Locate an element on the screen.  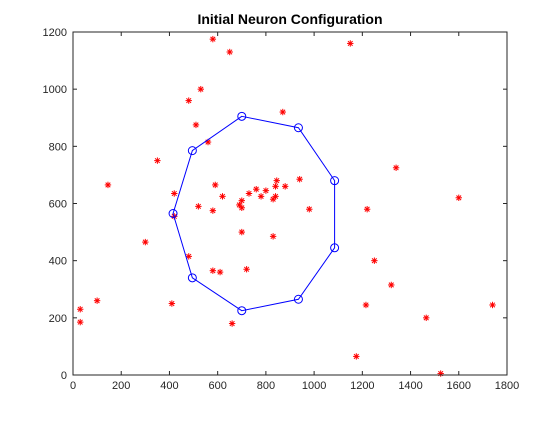
y-tick-label: 600 is located at coordinates (58, 205).